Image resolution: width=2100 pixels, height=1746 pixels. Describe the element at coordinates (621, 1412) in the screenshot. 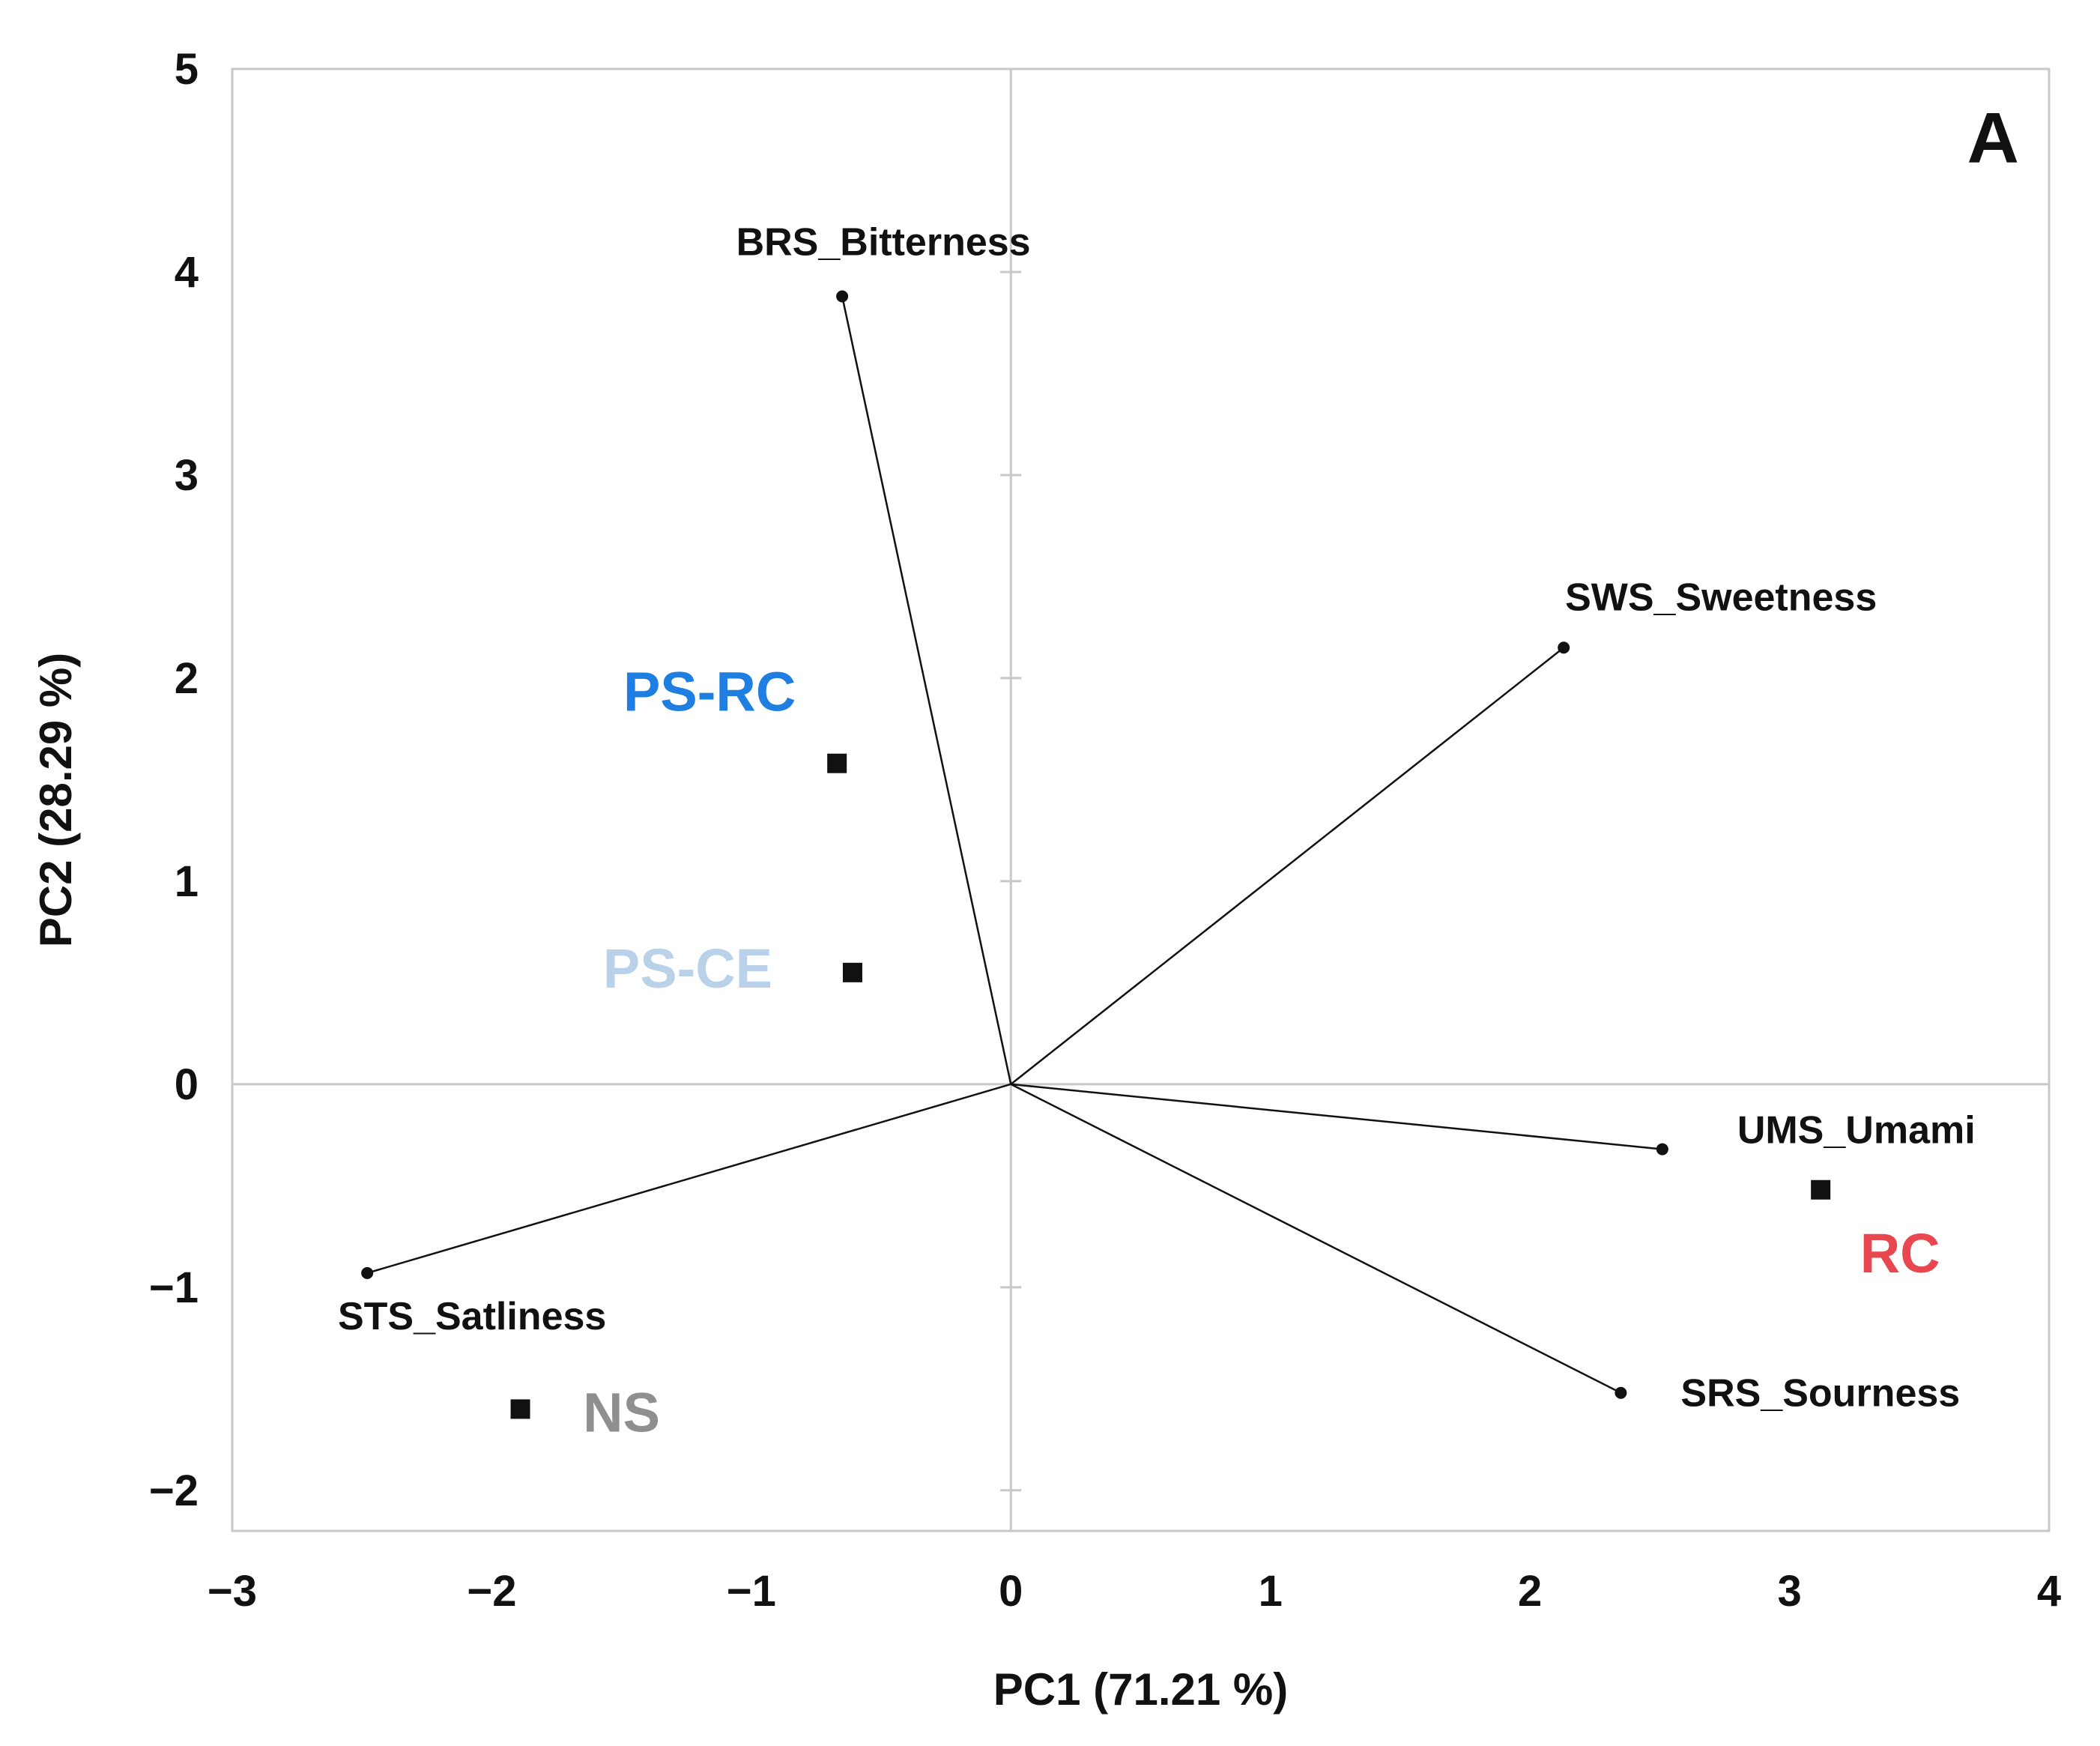

I see `sample-label-ns: NS` at that location.